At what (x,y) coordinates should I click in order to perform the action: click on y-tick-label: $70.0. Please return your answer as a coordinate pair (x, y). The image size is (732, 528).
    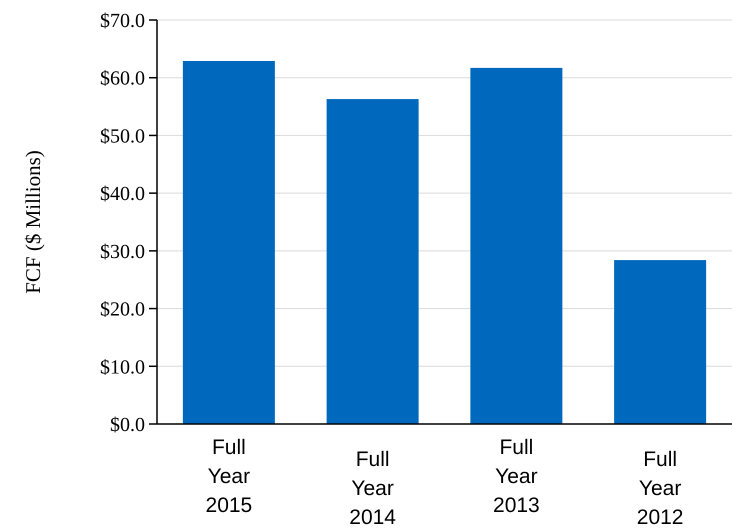
    Looking at the image, I should click on (122, 21).